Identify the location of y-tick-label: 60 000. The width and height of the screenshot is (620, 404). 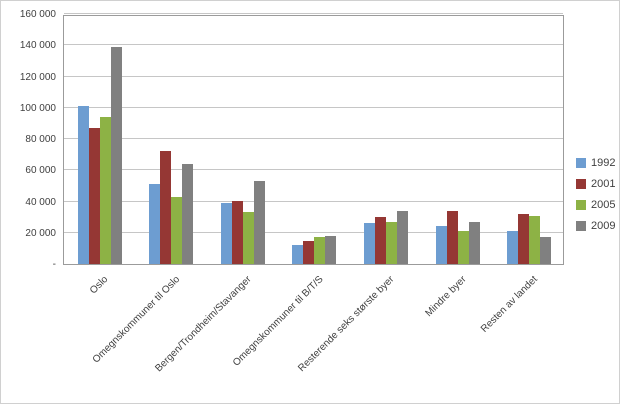
(40, 171).